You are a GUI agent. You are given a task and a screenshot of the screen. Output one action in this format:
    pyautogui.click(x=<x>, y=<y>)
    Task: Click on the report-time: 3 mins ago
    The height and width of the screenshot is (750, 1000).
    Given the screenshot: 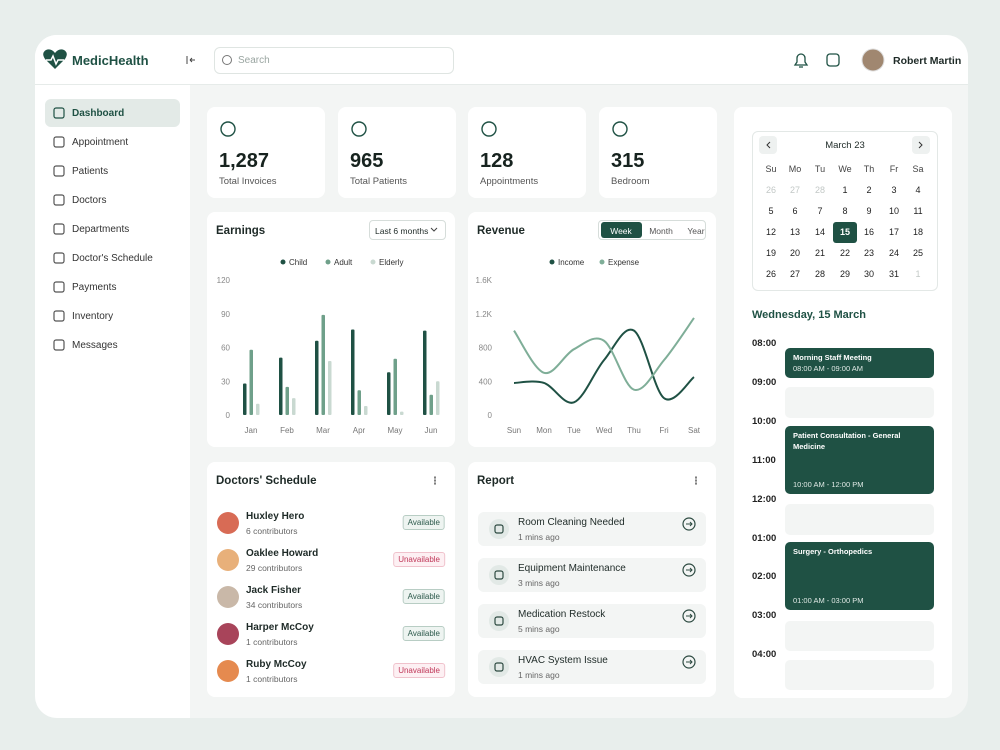 What is the action you would take?
    pyautogui.click(x=539, y=583)
    